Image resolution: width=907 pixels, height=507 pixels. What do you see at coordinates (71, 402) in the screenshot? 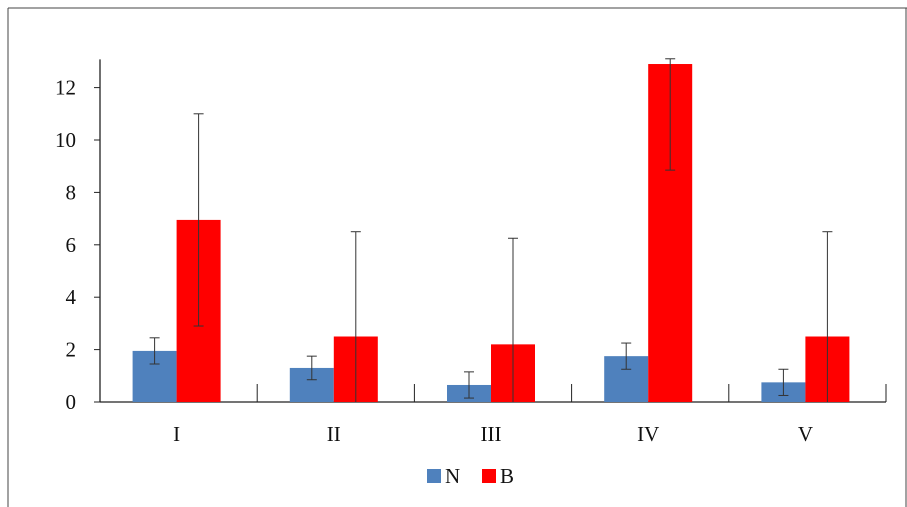
I see `y-tick-label: 0` at bounding box center [71, 402].